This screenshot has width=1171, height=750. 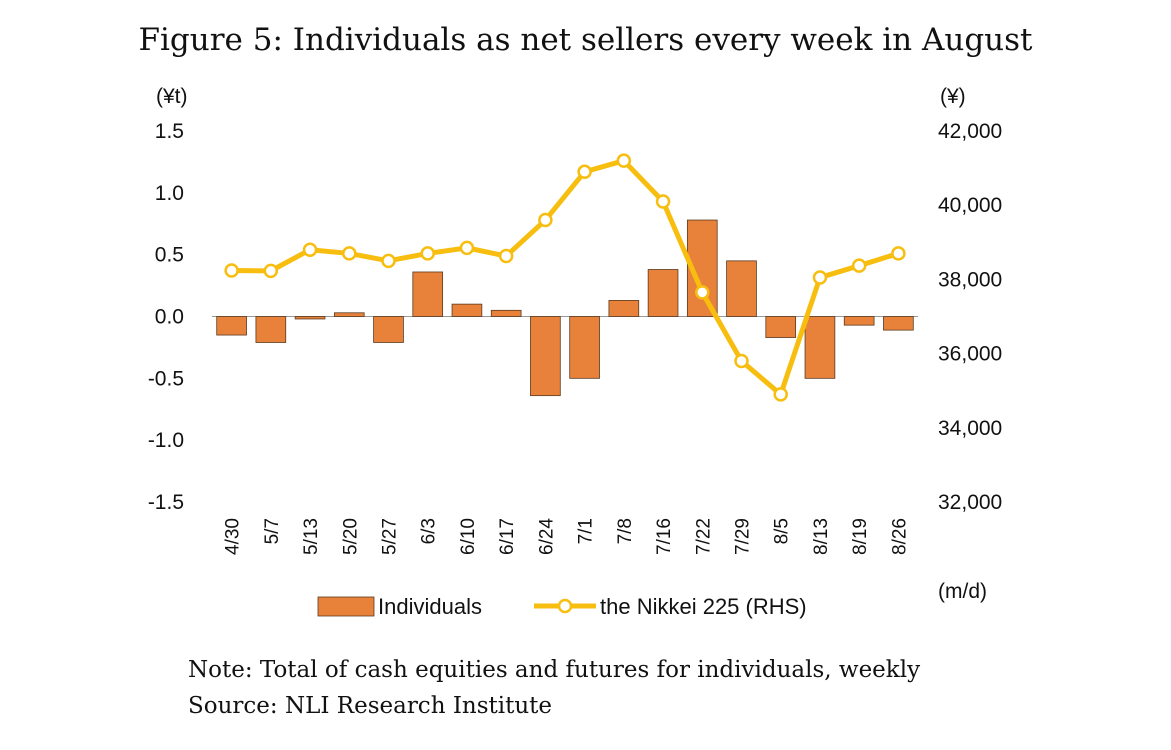 What do you see at coordinates (970, 205) in the screenshot?
I see `right-tick-label: 40,000` at bounding box center [970, 205].